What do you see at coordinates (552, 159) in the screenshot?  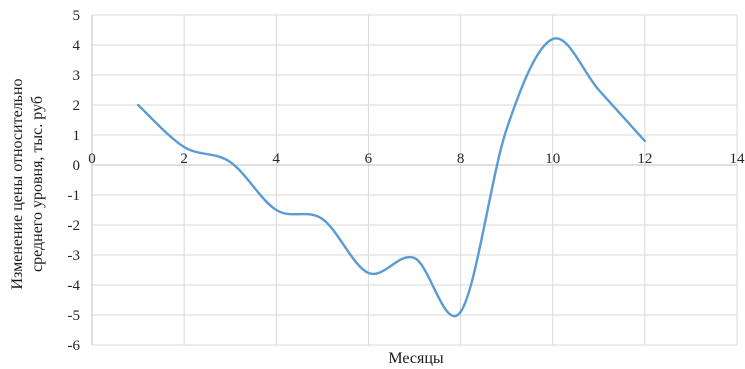 I see `x-tick-label: 10` at bounding box center [552, 159].